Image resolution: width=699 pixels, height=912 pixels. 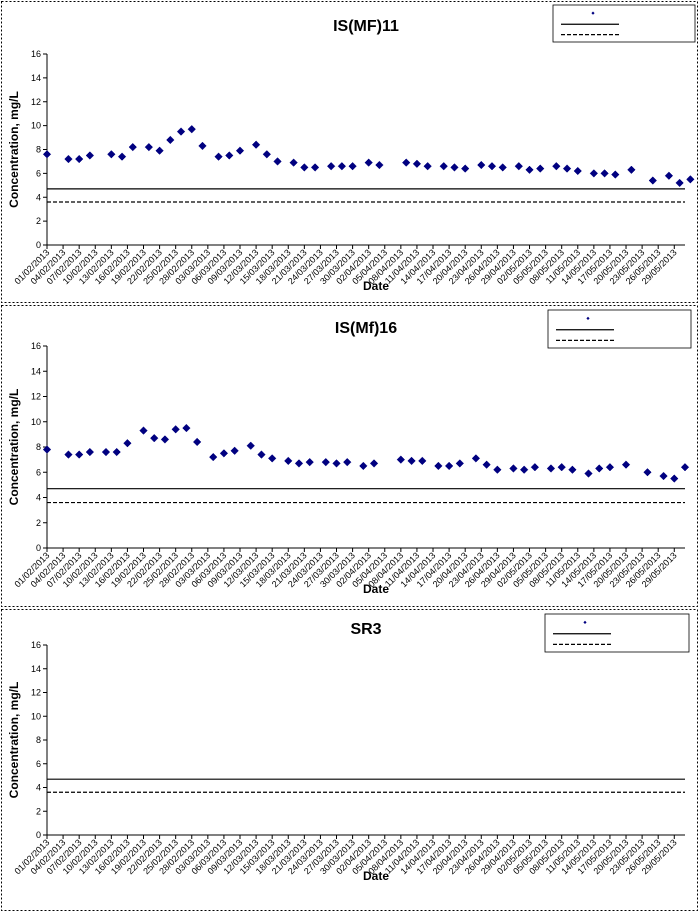 I want to click on y-tick-label: 6, so click(x=38, y=764).